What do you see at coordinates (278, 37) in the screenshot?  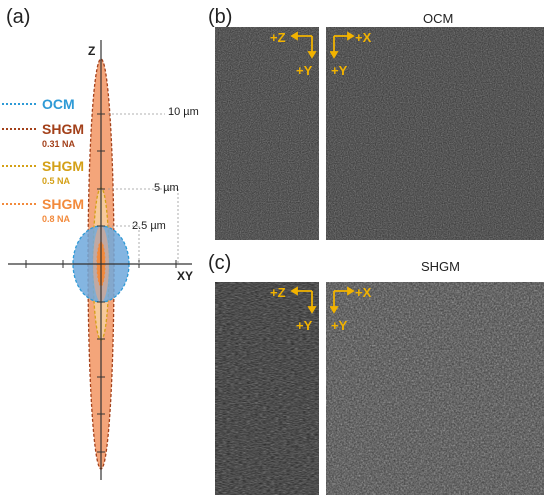 I see `ocm-plus-z: +Z` at bounding box center [278, 37].